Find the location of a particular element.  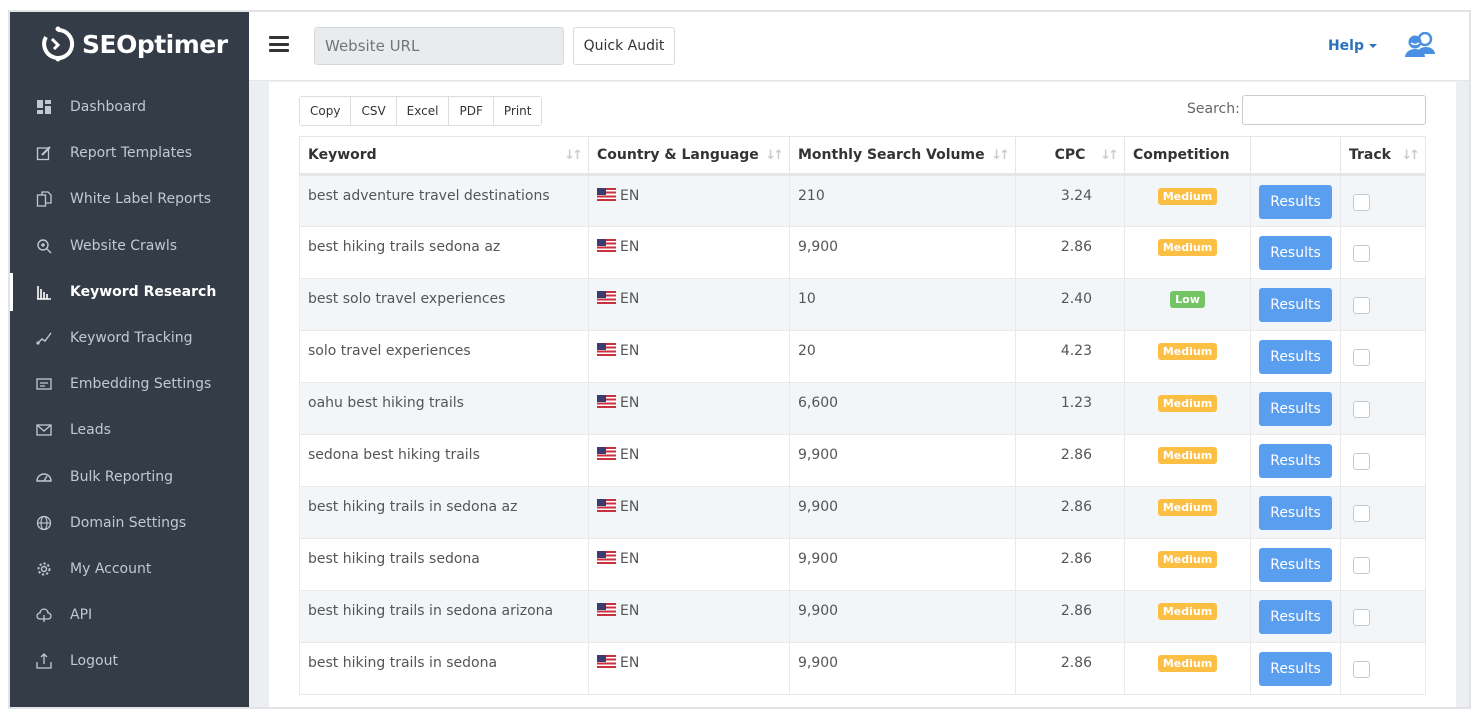

sidebar-item-embedding-settings: Embedding Settings is located at coordinates (129, 384).